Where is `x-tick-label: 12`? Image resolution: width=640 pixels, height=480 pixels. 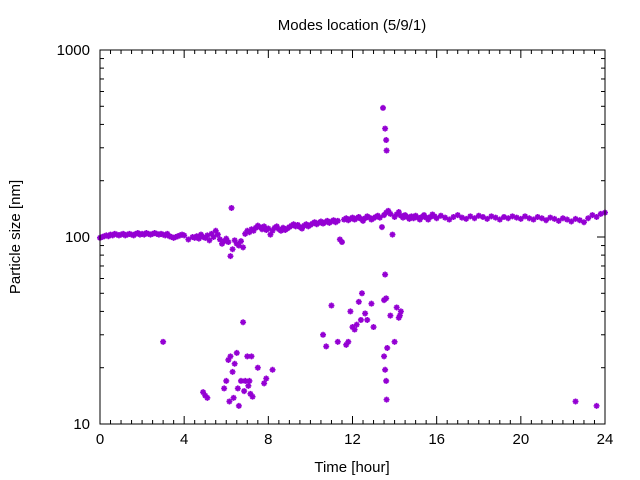 x-tick-label: 12 is located at coordinates (352, 439).